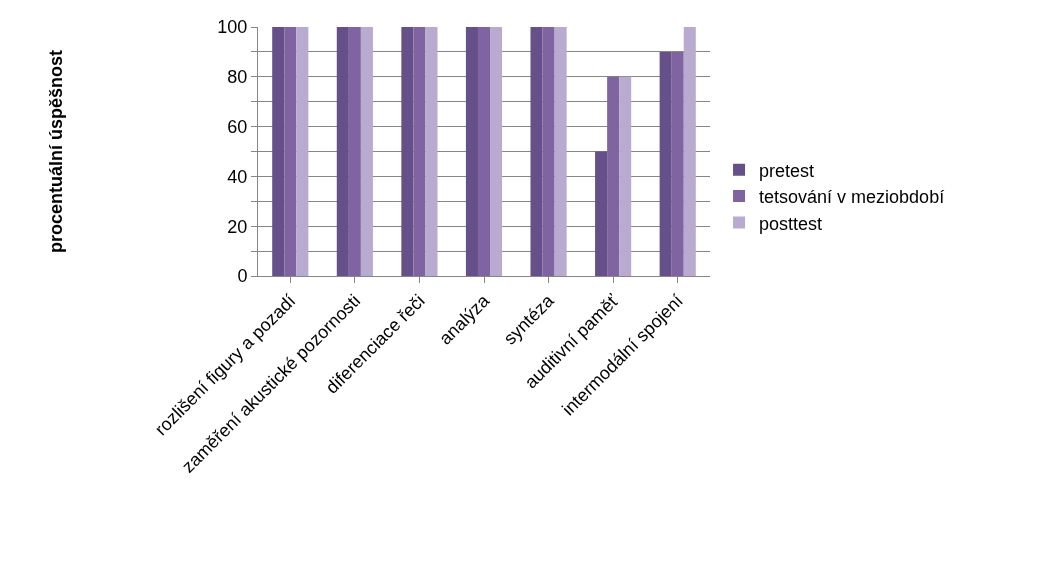 This screenshot has width=1043, height=569. I want to click on legend-label: pretest, so click(787, 170).